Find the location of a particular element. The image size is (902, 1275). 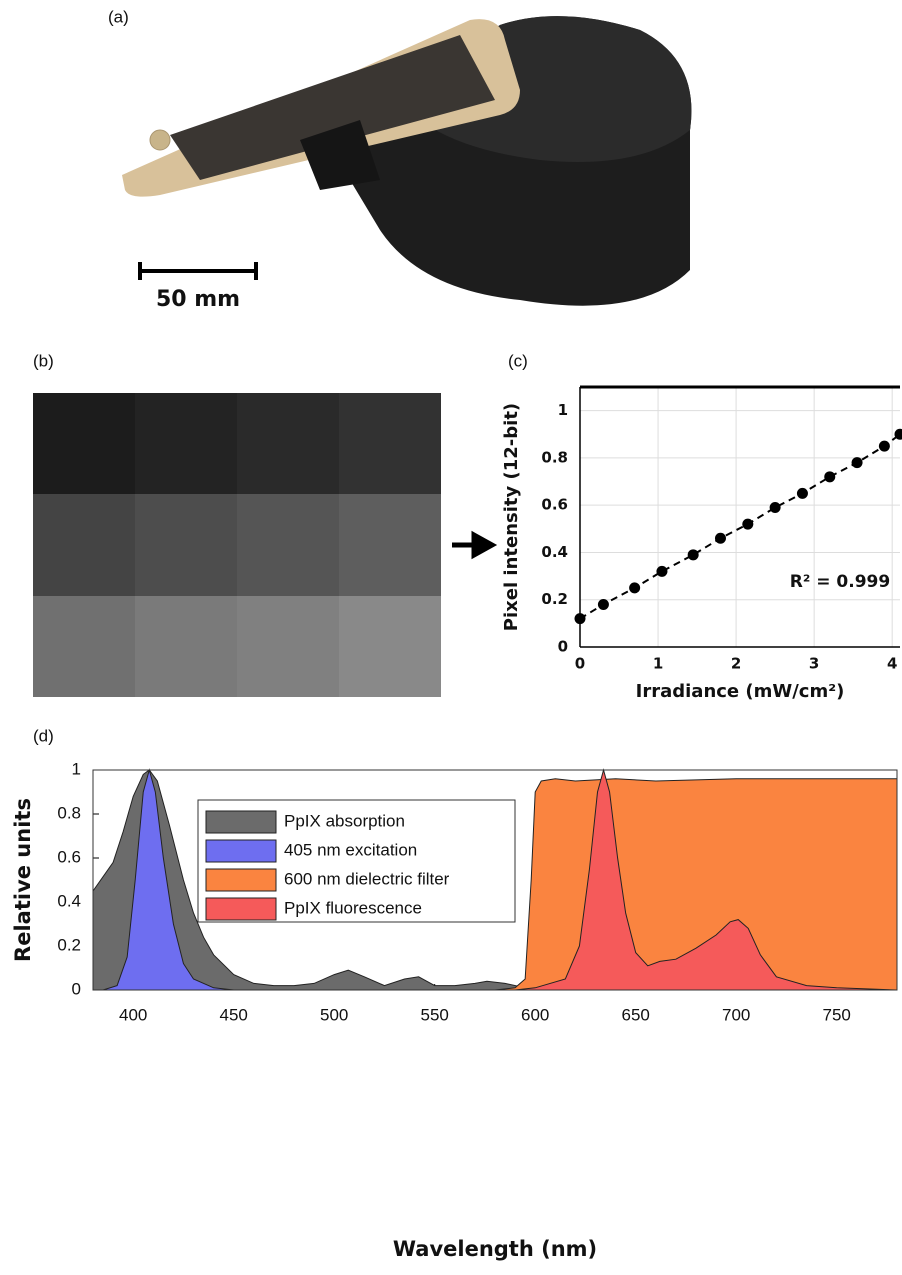

x-tick-label: 500 is located at coordinates (334, 1014).